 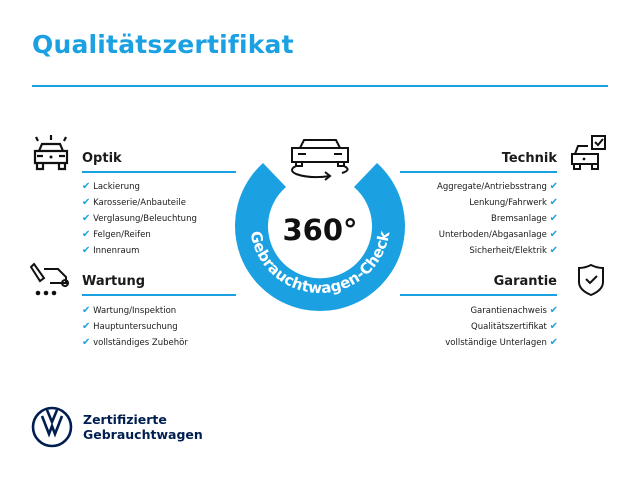 I want to click on car-lights-icon, so click(x=51, y=153).